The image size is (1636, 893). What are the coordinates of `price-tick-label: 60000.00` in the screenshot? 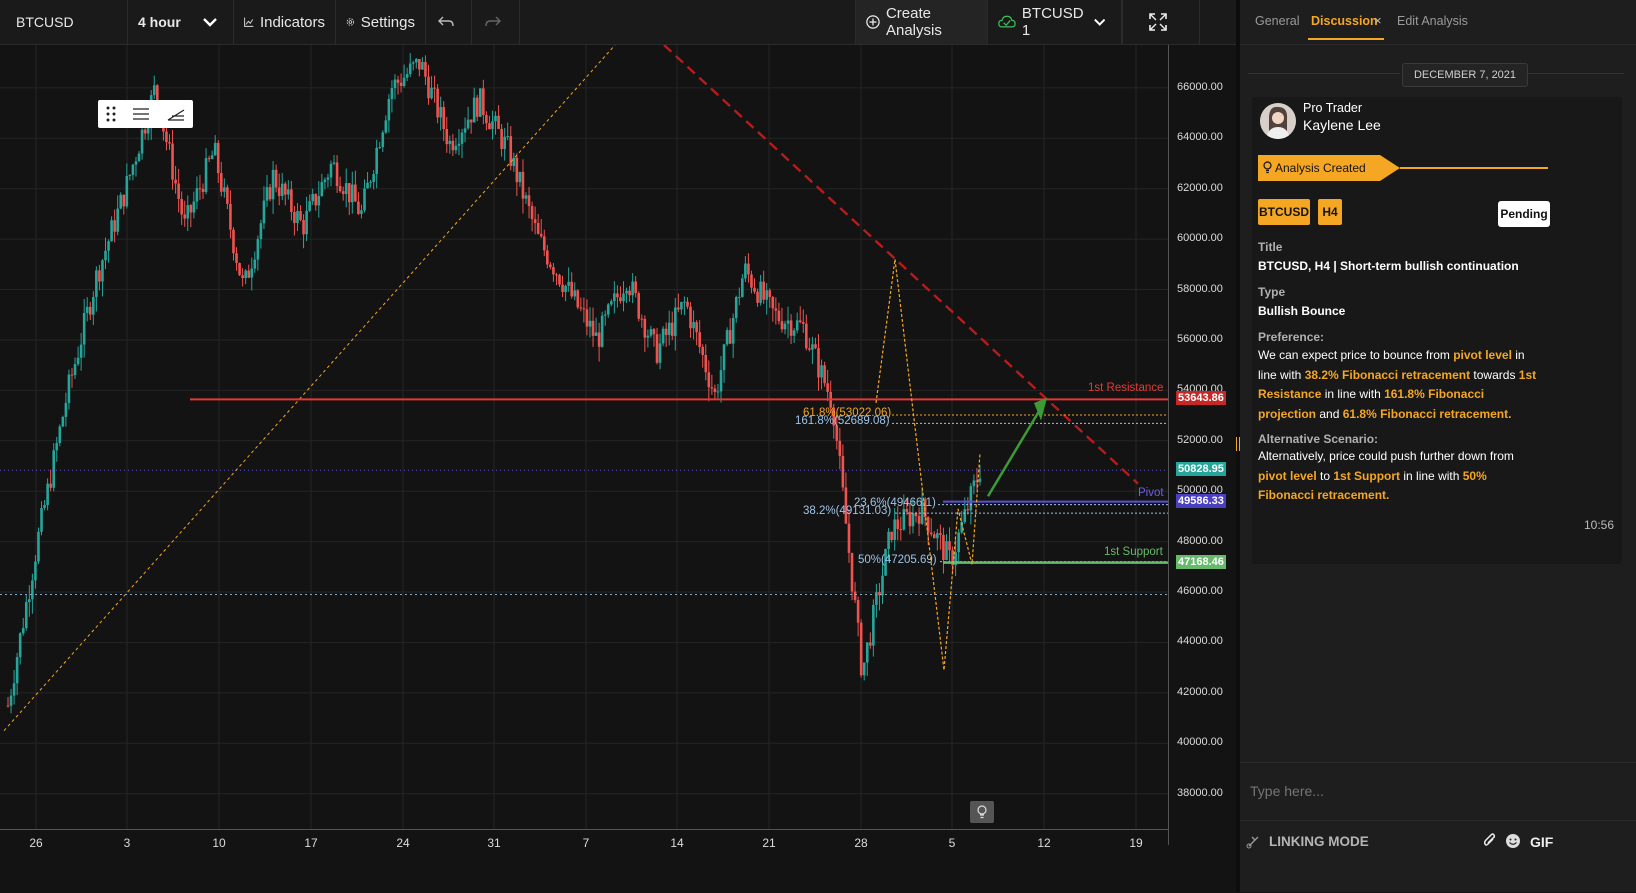 It's located at (1200, 238).